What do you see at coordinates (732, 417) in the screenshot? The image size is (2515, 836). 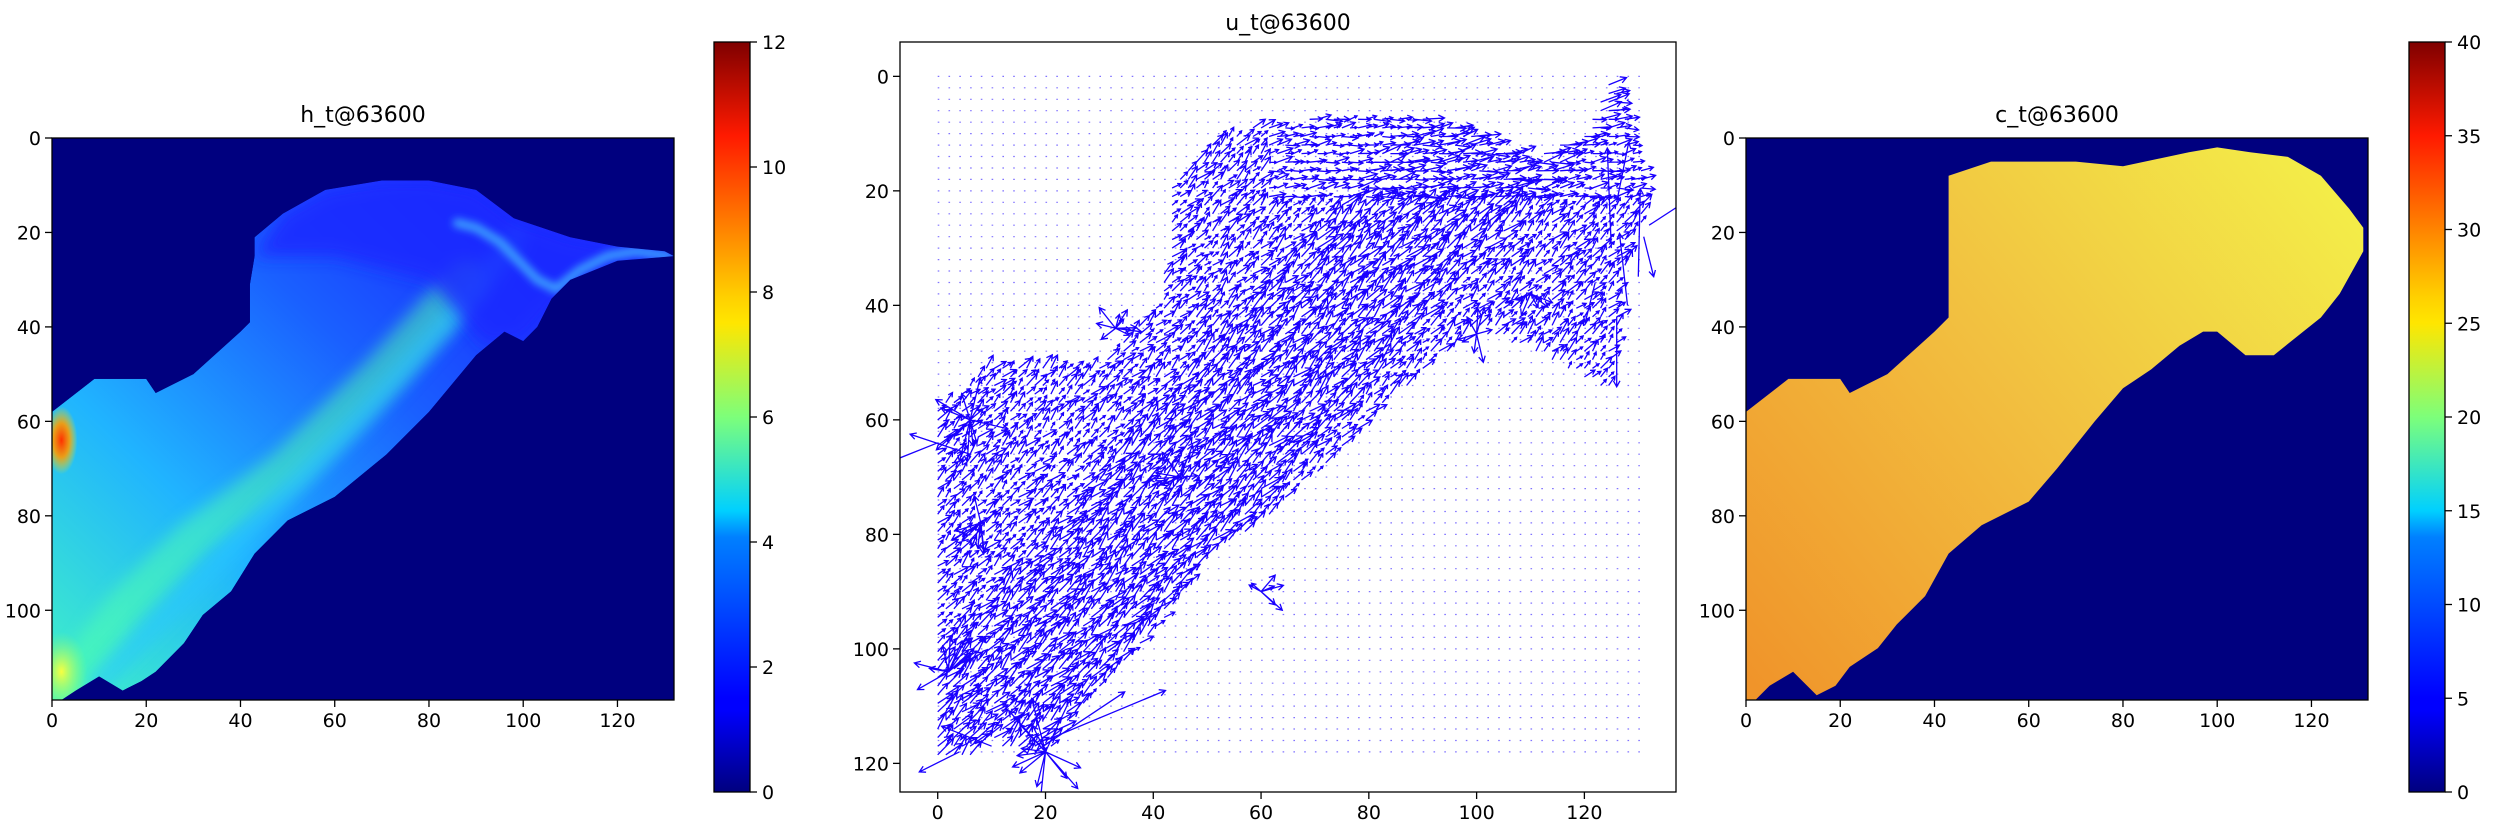 I see `h-colorbar-gradient` at bounding box center [732, 417].